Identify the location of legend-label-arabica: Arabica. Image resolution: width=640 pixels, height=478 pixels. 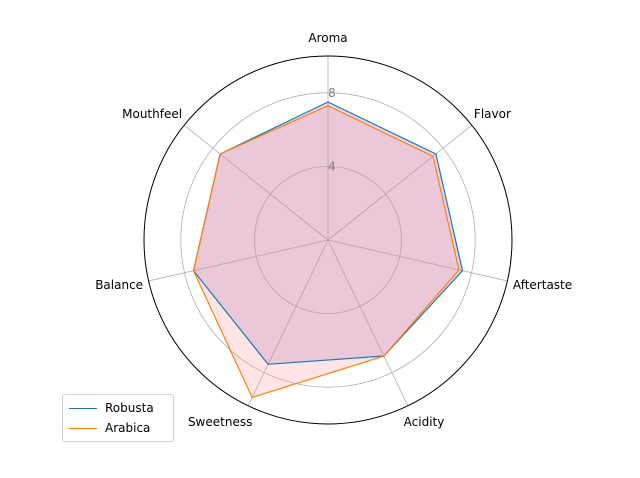
(128, 428).